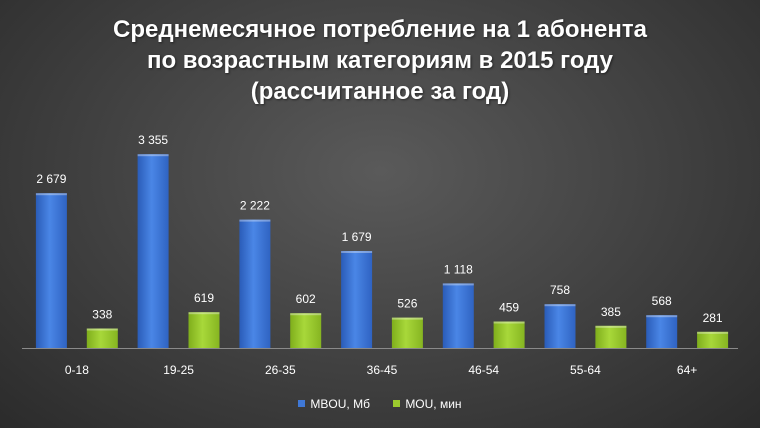  I want to click on data-label-mbou-0-18: 2 679, so click(51, 179).